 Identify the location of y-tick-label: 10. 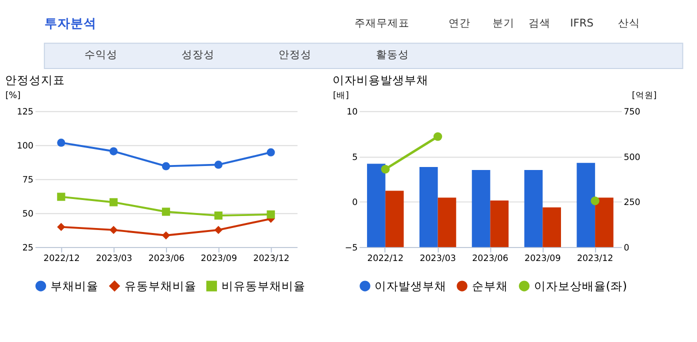
(352, 113).